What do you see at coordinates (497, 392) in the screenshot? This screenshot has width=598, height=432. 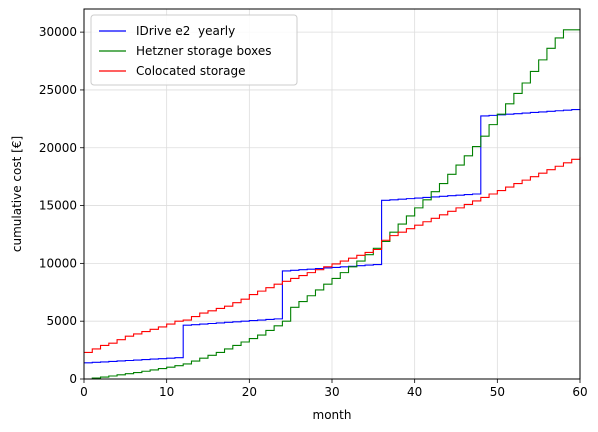 I see `x-tick-label: 50` at bounding box center [497, 392].